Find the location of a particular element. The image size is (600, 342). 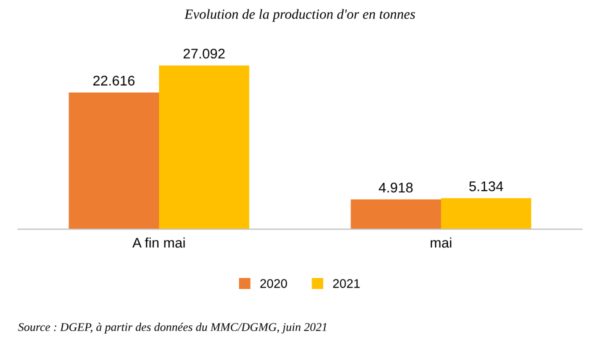

data-label: 22.616 is located at coordinates (114, 81).